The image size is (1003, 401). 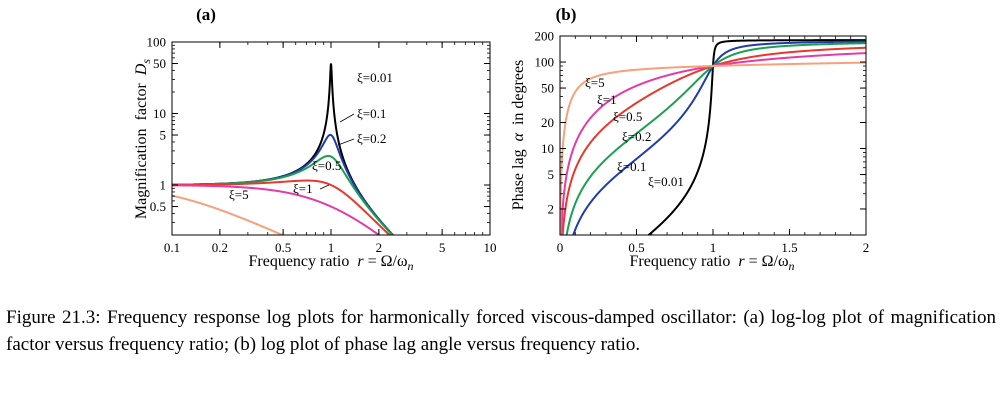 What do you see at coordinates (631, 166) in the screenshot?
I see `curve-label-b-0-1: ξ=0.1` at bounding box center [631, 166].